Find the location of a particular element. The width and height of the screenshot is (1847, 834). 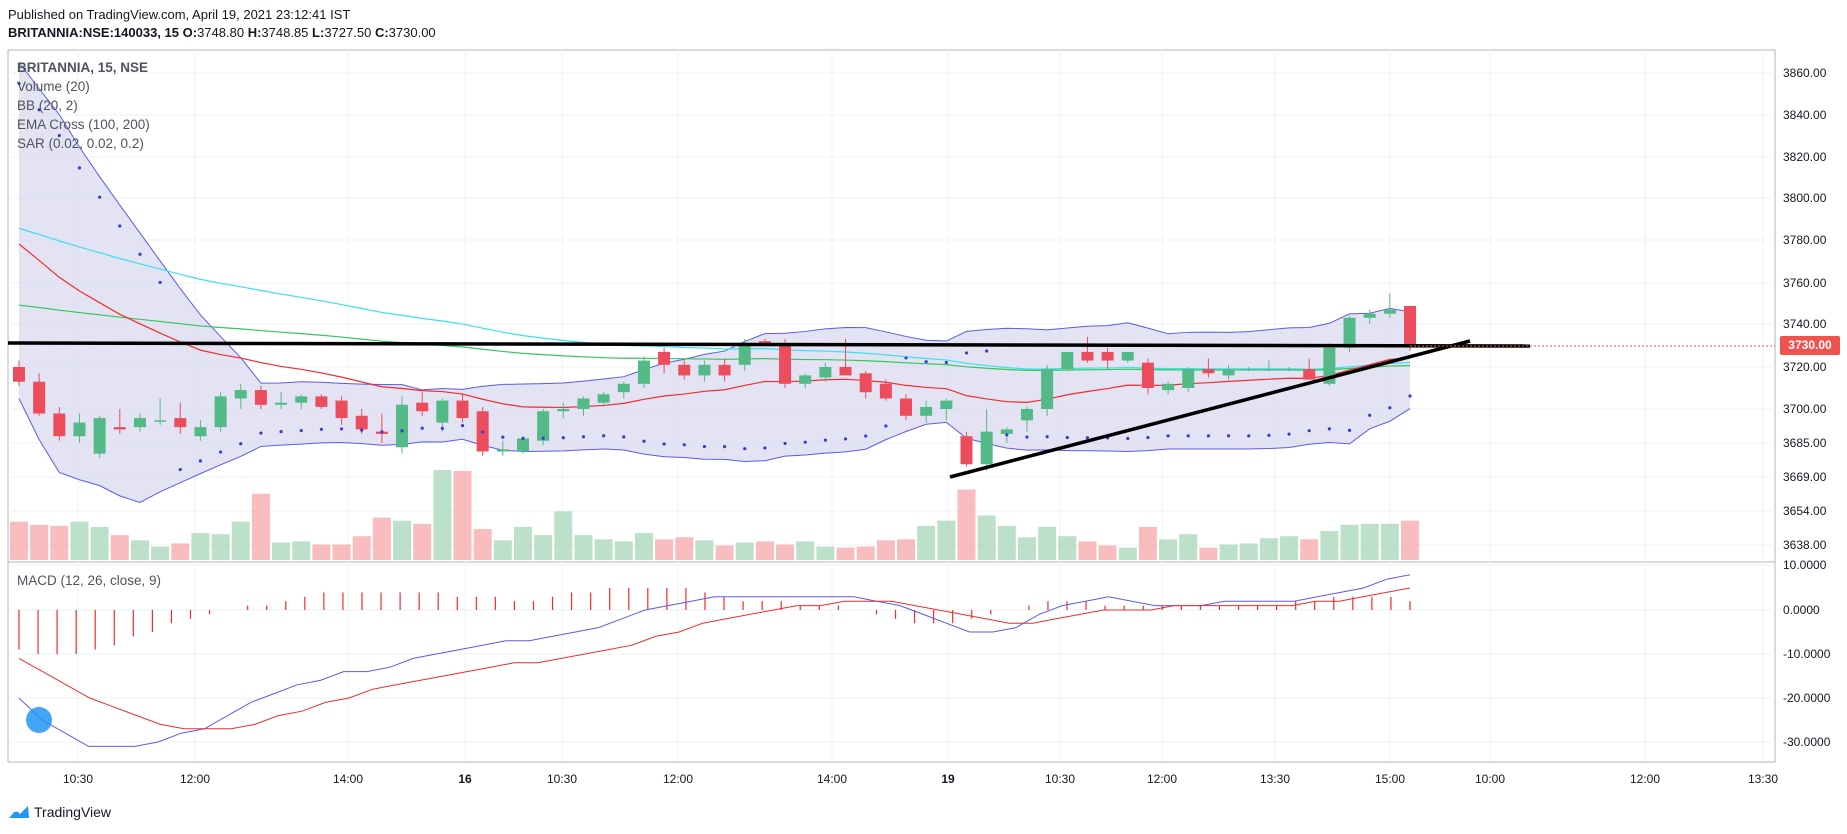

tradingview-watermark-icon is located at coordinates (39, 720).